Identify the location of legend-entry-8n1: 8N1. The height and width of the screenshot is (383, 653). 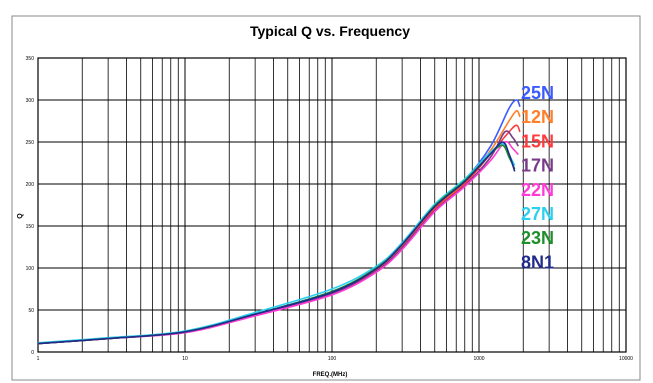
(537, 262).